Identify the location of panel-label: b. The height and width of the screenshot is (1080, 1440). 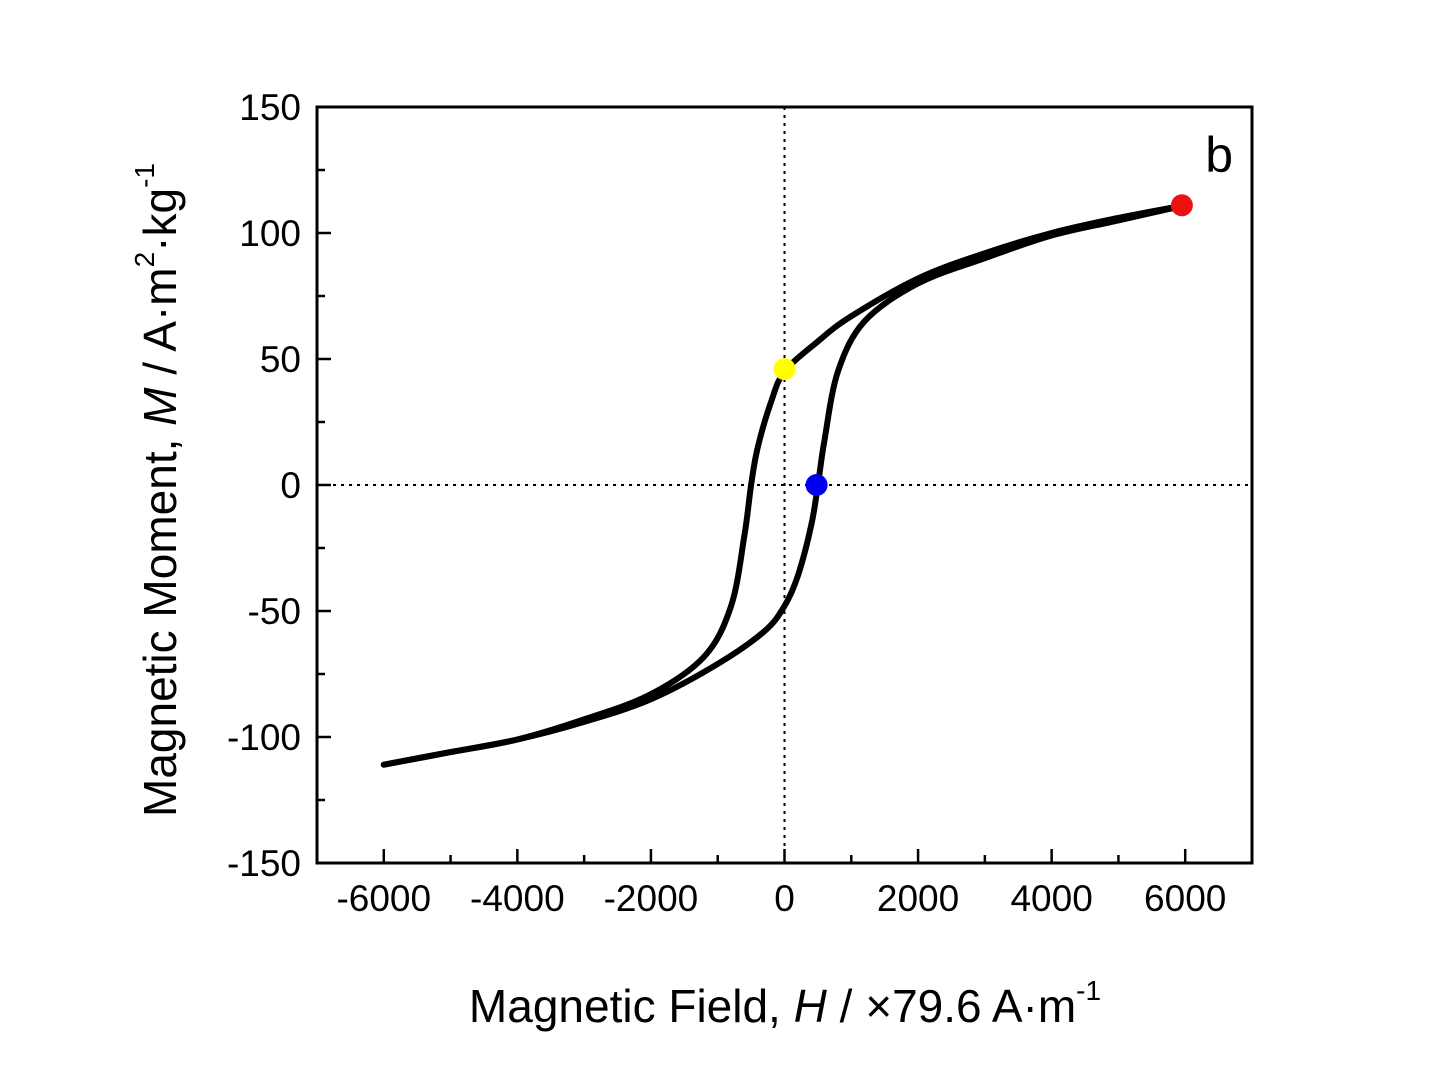
(1219, 155).